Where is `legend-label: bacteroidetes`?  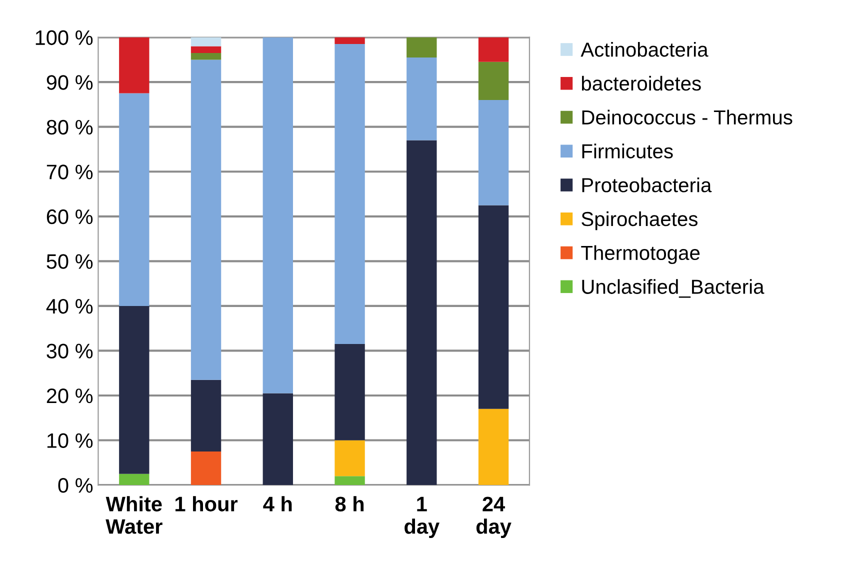 legend-label: bacteroidetes is located at coordinates (641, 83).